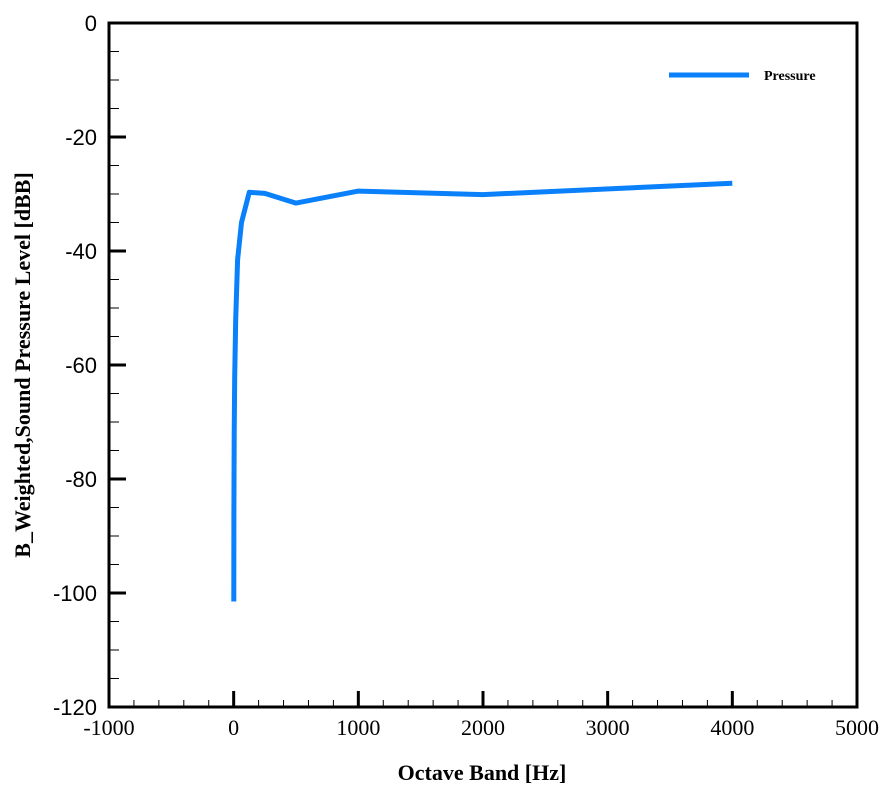 The height and width of the screenshot is (788, 893). Describe the element at coordinates (790, 76) in the screenshot. I see `legend-label-pressure: Pressure` at that location.